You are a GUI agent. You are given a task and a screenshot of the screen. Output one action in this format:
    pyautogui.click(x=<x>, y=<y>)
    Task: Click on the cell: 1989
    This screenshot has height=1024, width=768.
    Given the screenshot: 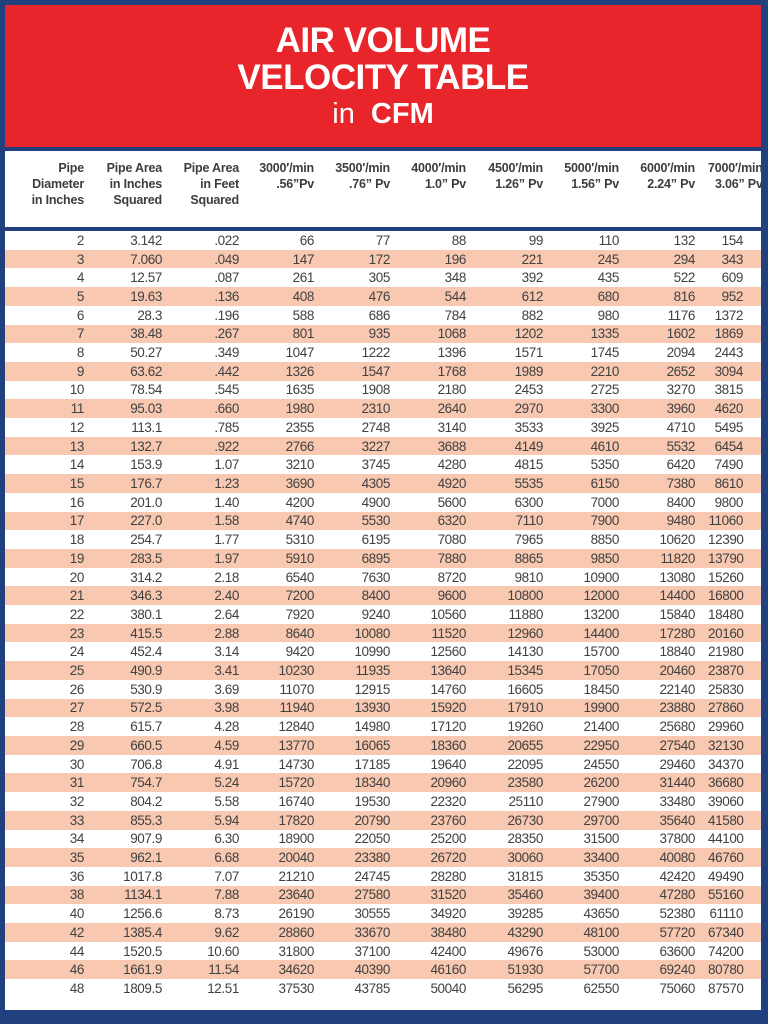 What is the action you would take?
    pyautogui.click(x=529, y=371)
    